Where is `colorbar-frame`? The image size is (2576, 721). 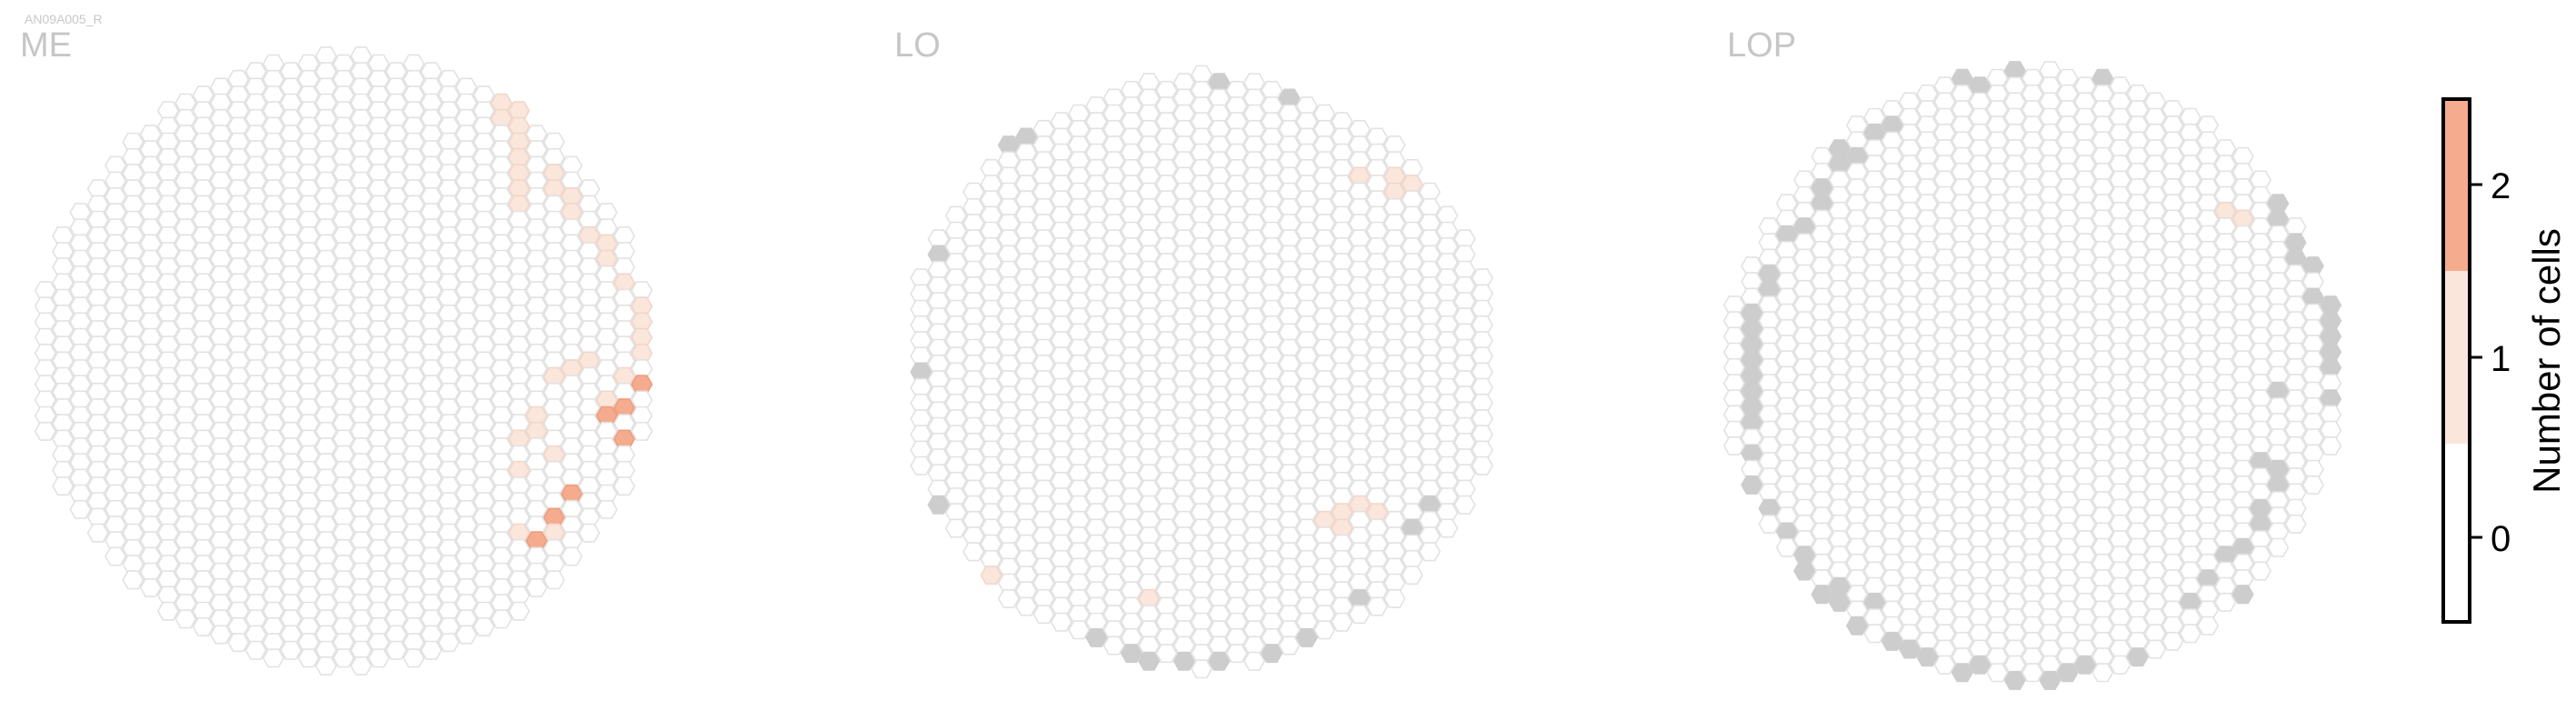 colorbar-frame is located at coordinates (2456, 360).